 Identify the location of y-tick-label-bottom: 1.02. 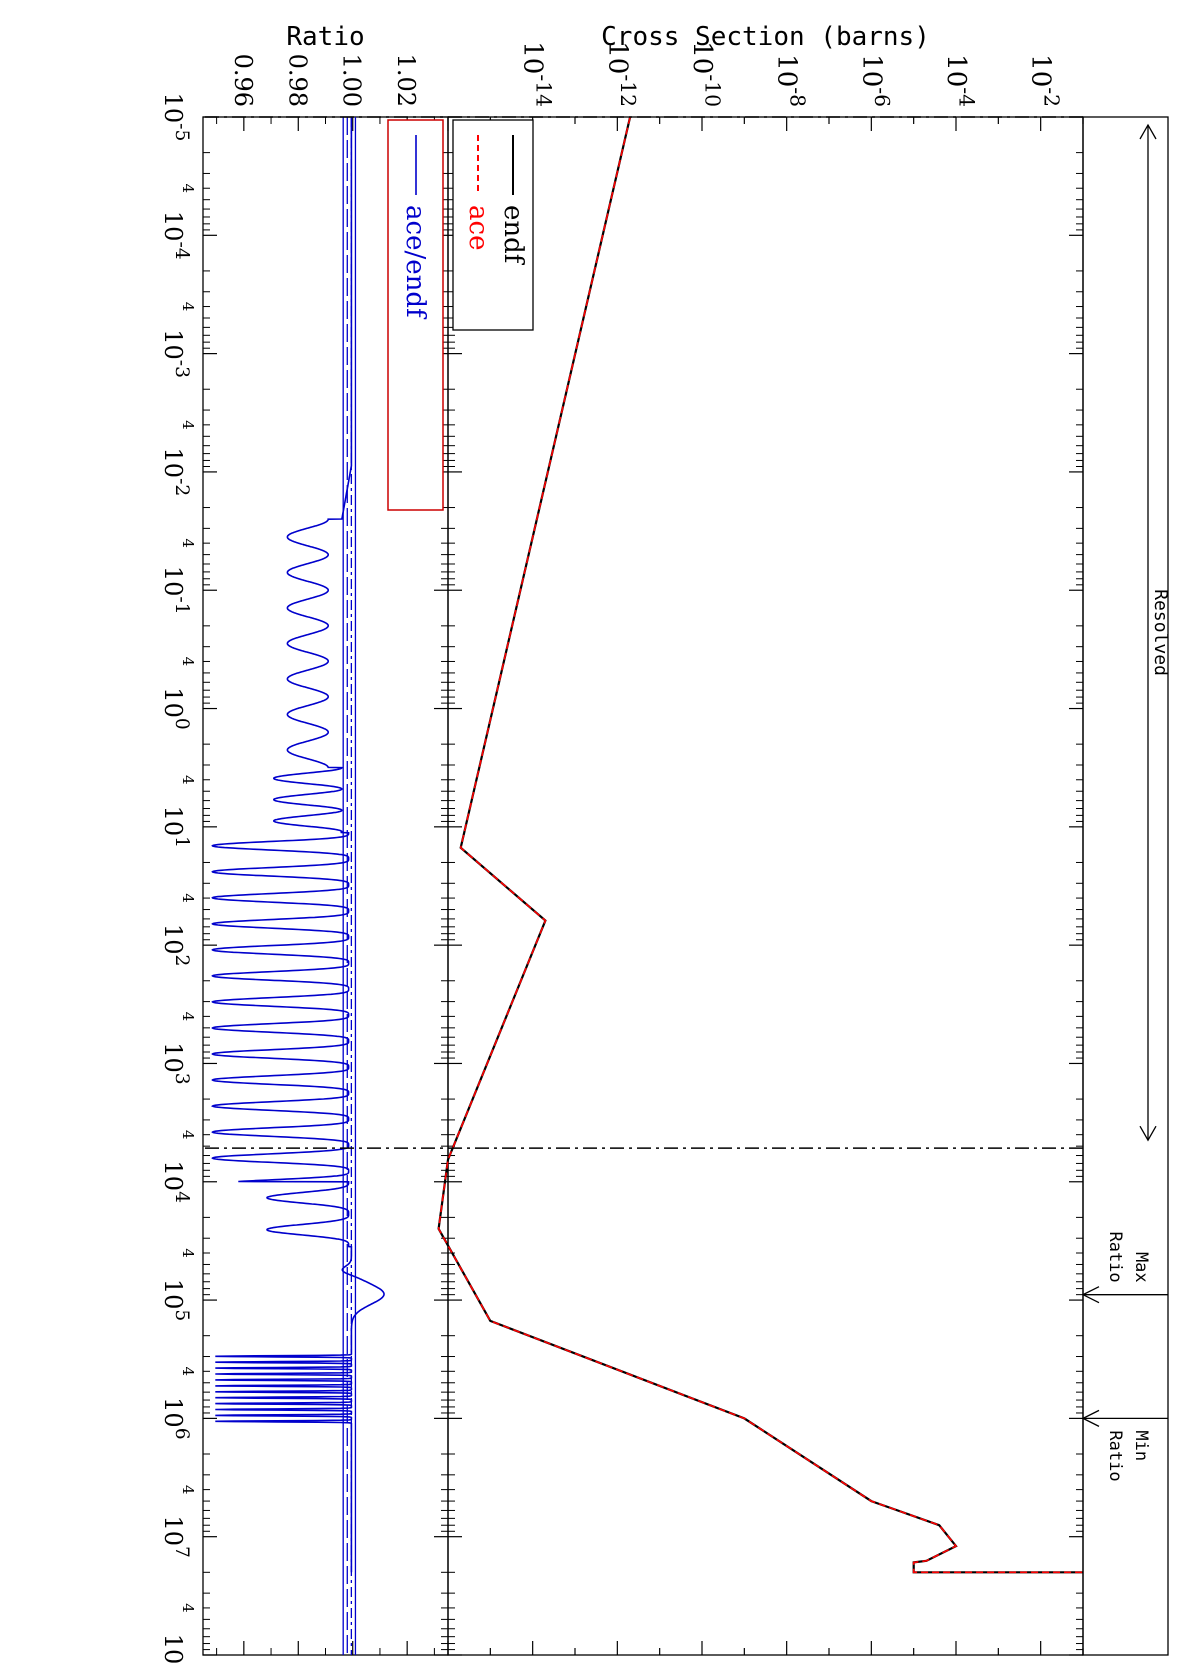
(406, 80).